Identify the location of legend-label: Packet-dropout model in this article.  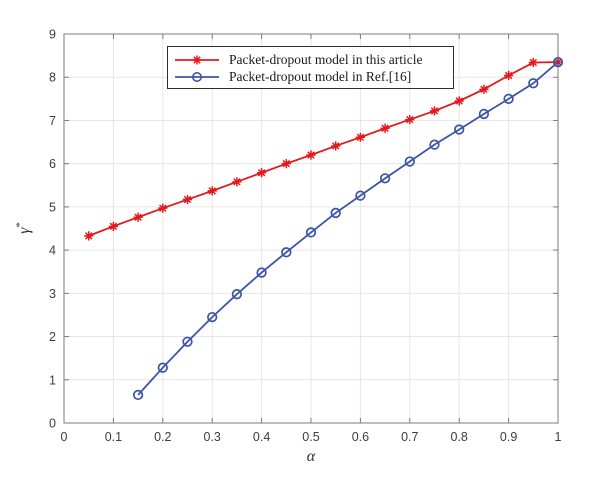
(326, 59).